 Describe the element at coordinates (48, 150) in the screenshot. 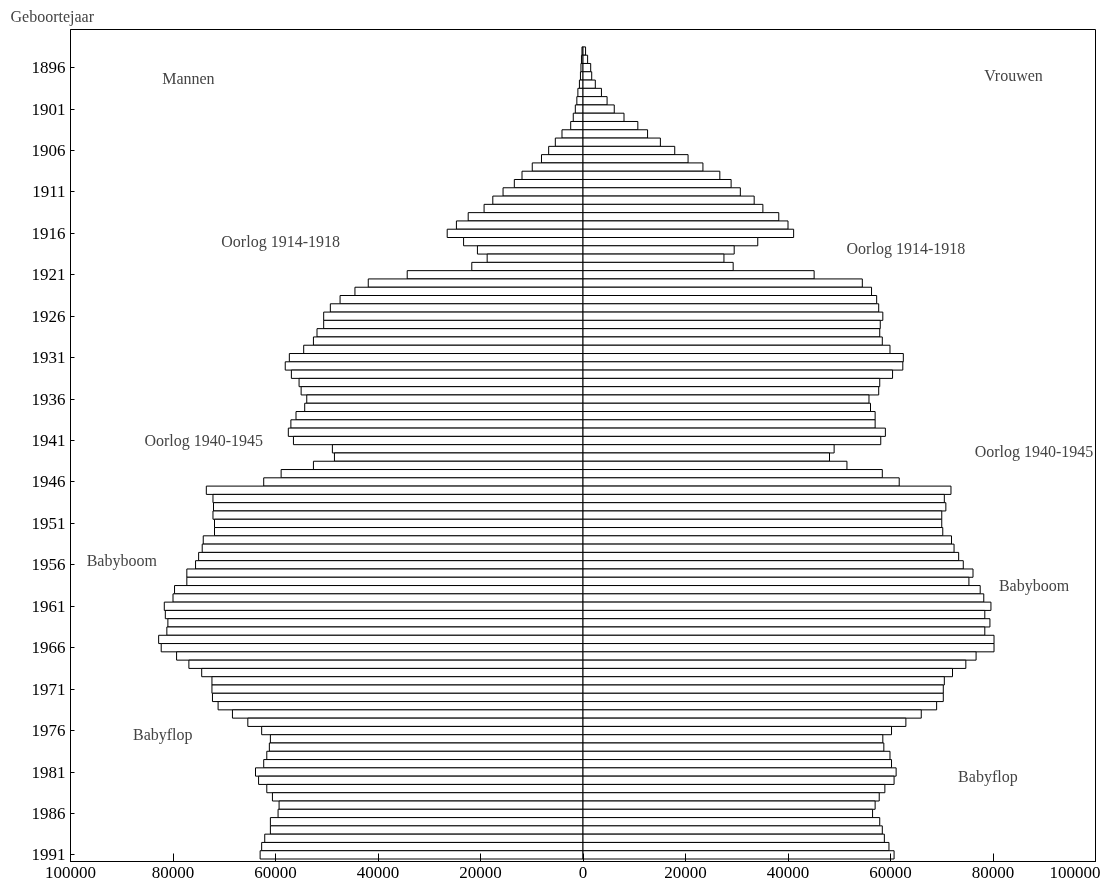

I see `y-tick-label: 1906` at that location.